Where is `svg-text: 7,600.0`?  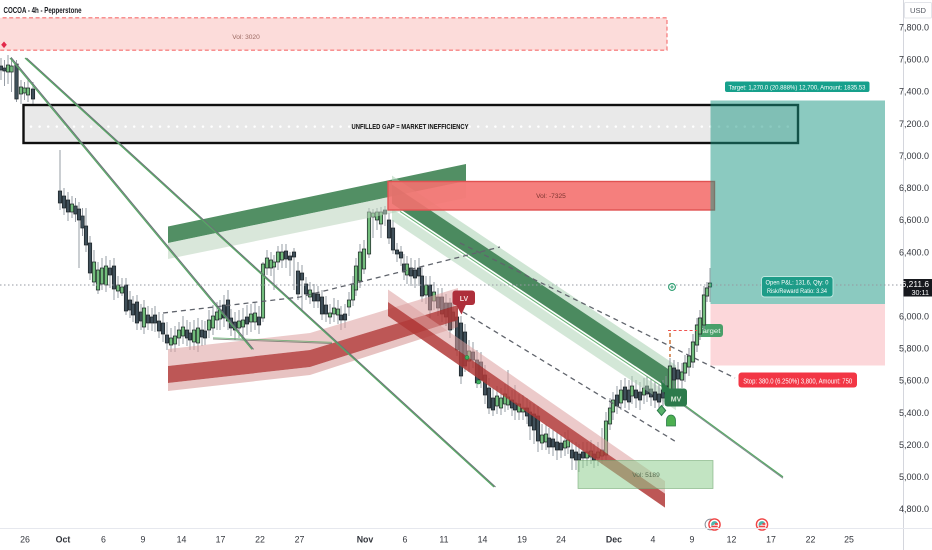
svg-text: 7,600.0 is located at coordinates (914, 60).